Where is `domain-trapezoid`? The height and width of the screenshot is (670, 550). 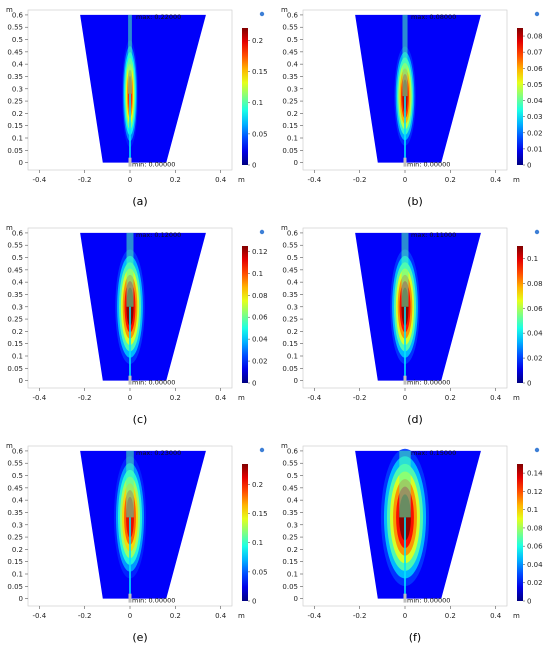
domain-trapezoid is located at coordinates (143, 88).